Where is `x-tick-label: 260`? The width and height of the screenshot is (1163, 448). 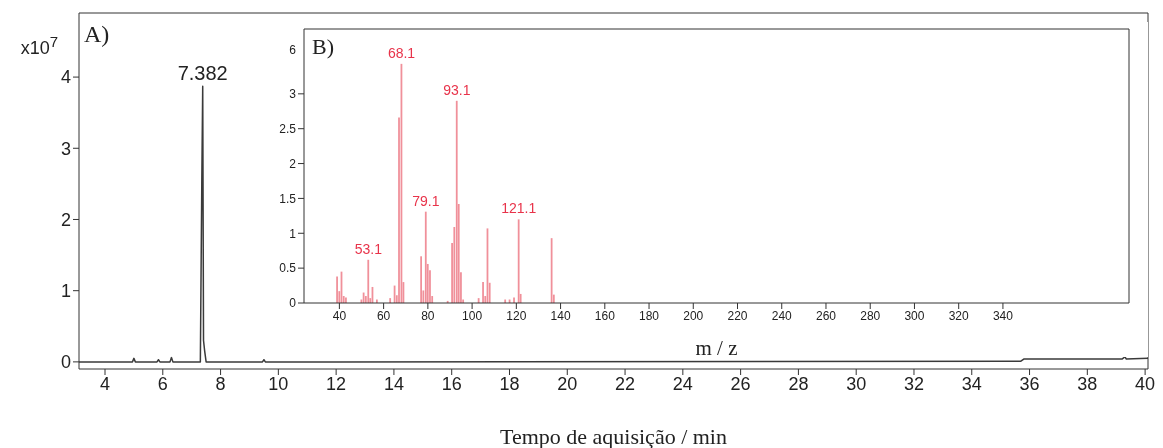
x-tick-label: 260 is located at coordinates (826, 315).